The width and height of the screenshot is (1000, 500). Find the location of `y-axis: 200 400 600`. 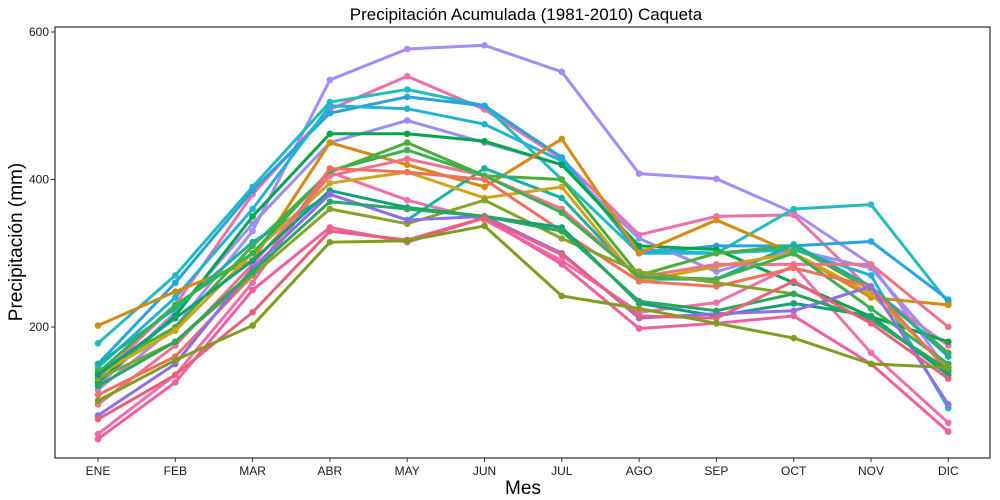

y-axis: 200 400 600 is located at coordinates (42, 179).